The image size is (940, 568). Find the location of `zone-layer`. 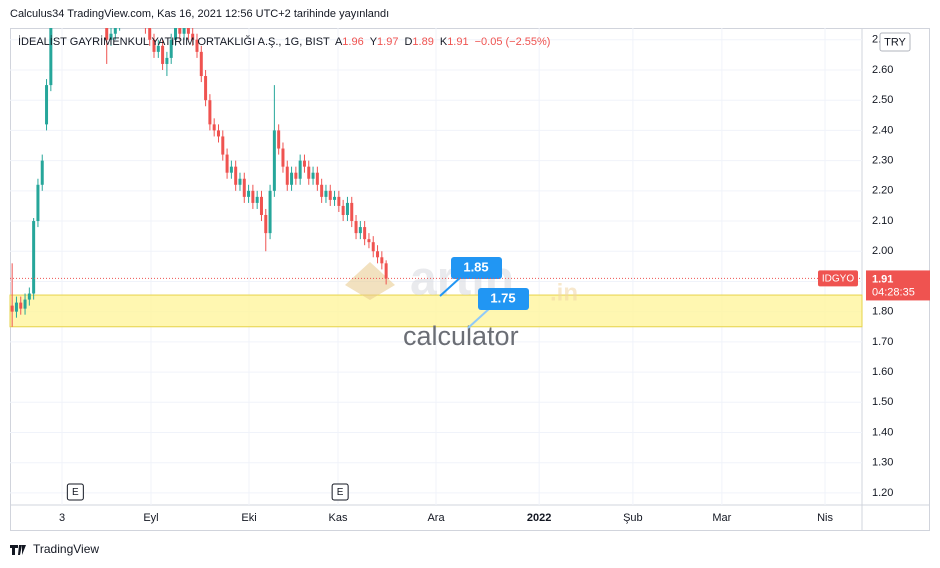

zone-layer is located at coordinates (436, 311).